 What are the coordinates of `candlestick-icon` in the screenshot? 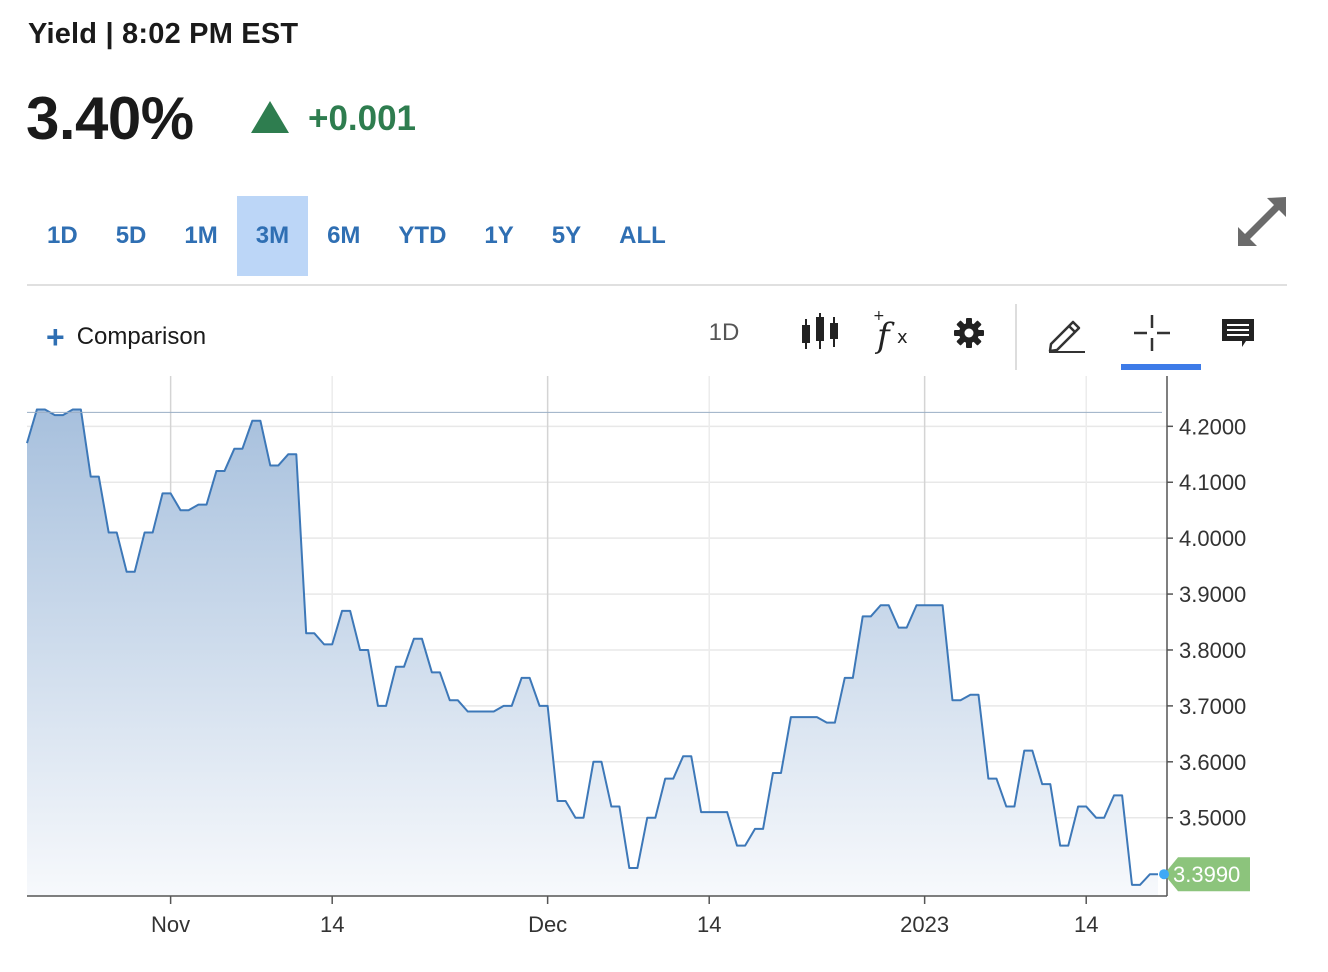 It's located at (820, 331).